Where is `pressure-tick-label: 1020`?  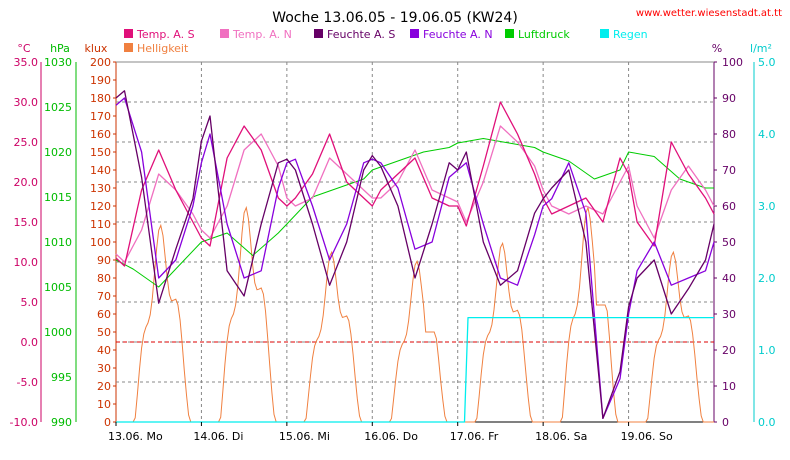 pressure-tick-label: 1020 is located at coordinates (58, 152).